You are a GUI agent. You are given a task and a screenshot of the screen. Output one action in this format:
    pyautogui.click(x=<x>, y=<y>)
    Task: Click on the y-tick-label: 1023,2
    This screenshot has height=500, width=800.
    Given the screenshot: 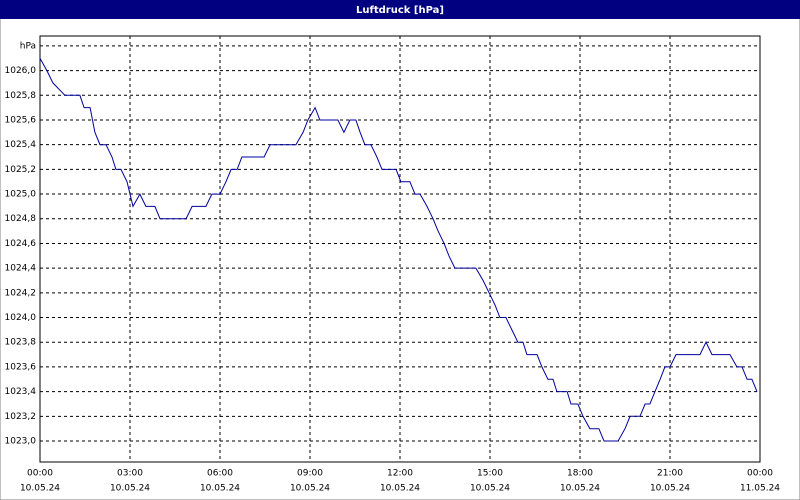 What is the action you would take?
    pyautogui.click(x=21, y=417)
    